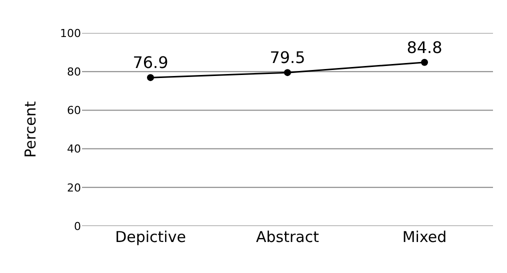 Image resolution: width=507 pixels, height=273 pixels. Describe the element at coordinates (288, 58) in the screenshot. I see `data-label: 79.5` at that location.